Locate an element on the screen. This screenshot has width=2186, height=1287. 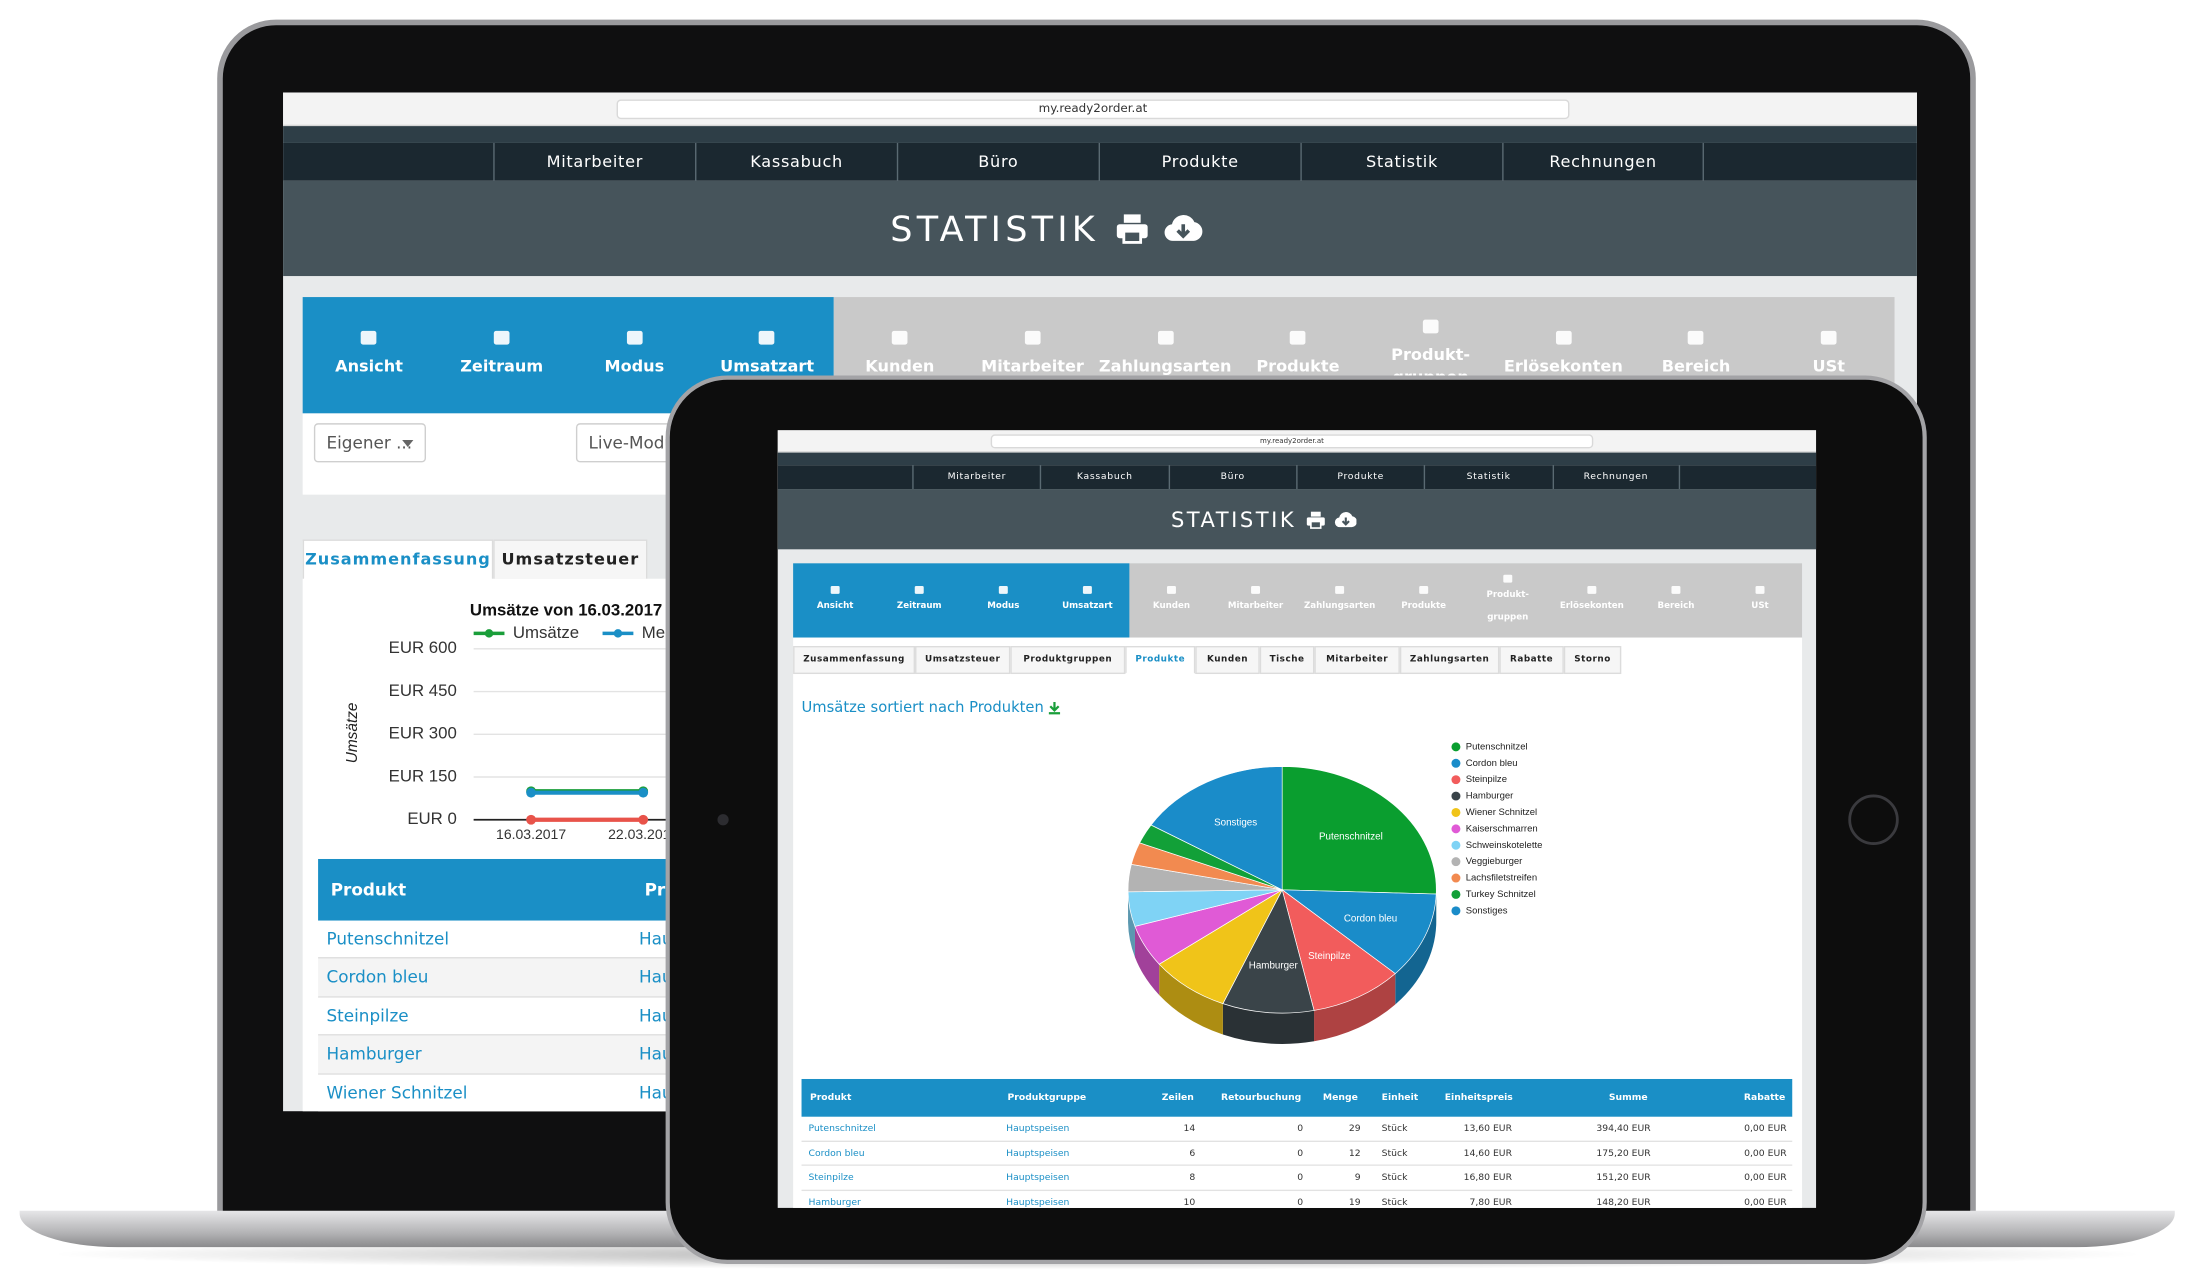
table-header-cell: Einheit is located at coordinates (1400, 1097).